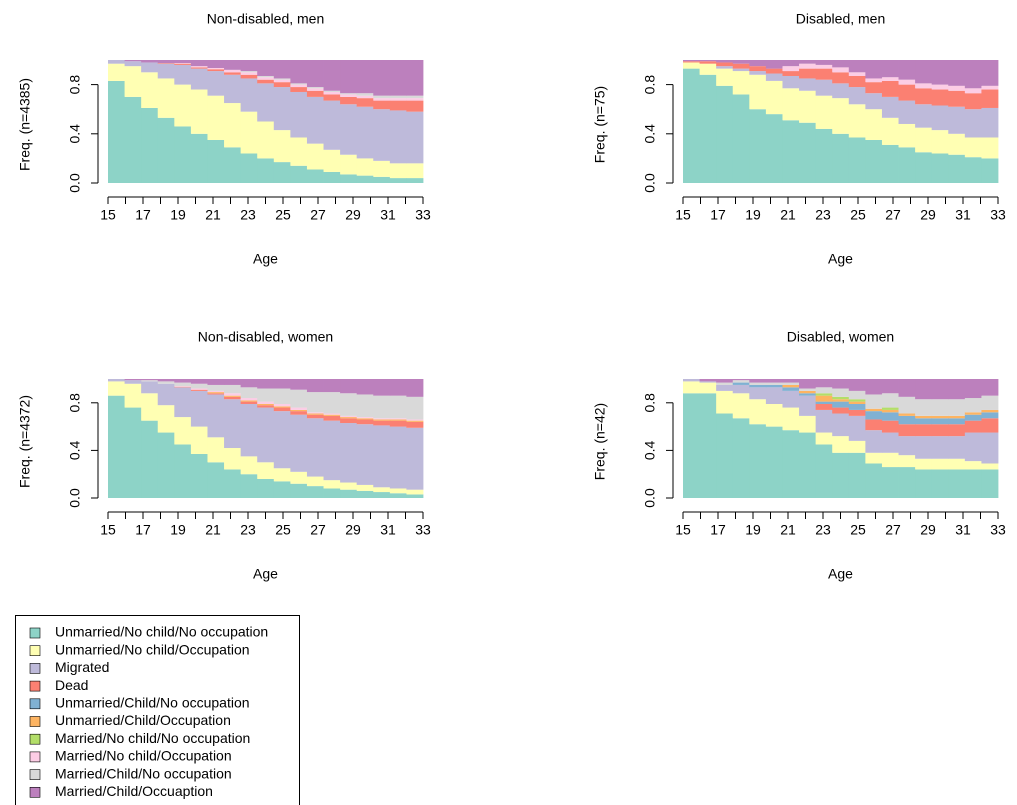  Describe the element at coordinates (266, 19) in the screenshot. I see `chart-title: Non-disabled, men` at that location.